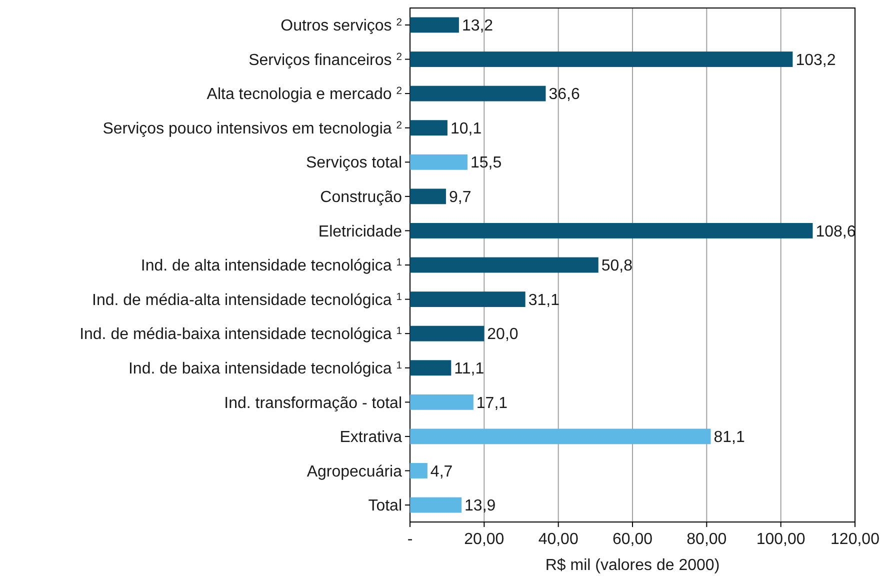 Image resolution: width=887 pixels, height=576 pixels. What do you see at coordinates (410, 539) in the screenshot?
I see `x-tick-label: -` at bounding box center [410, 539].